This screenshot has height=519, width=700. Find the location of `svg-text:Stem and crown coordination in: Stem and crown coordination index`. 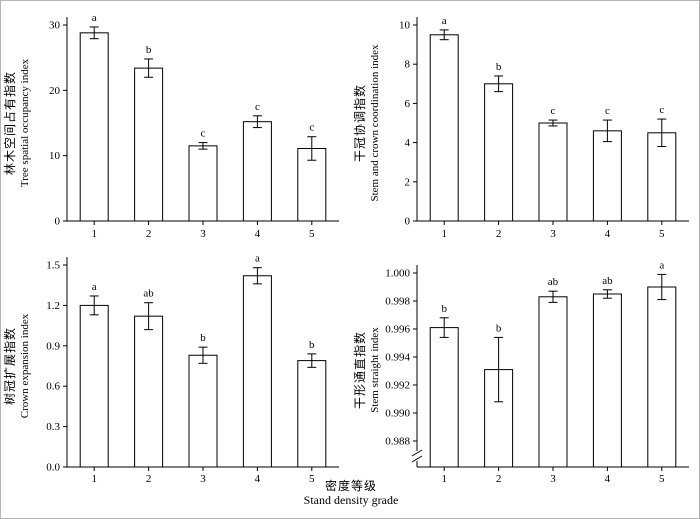

svg-text:Stem and crown coordination in: Stem and crown coordination index is located at coordinates (375, 123).